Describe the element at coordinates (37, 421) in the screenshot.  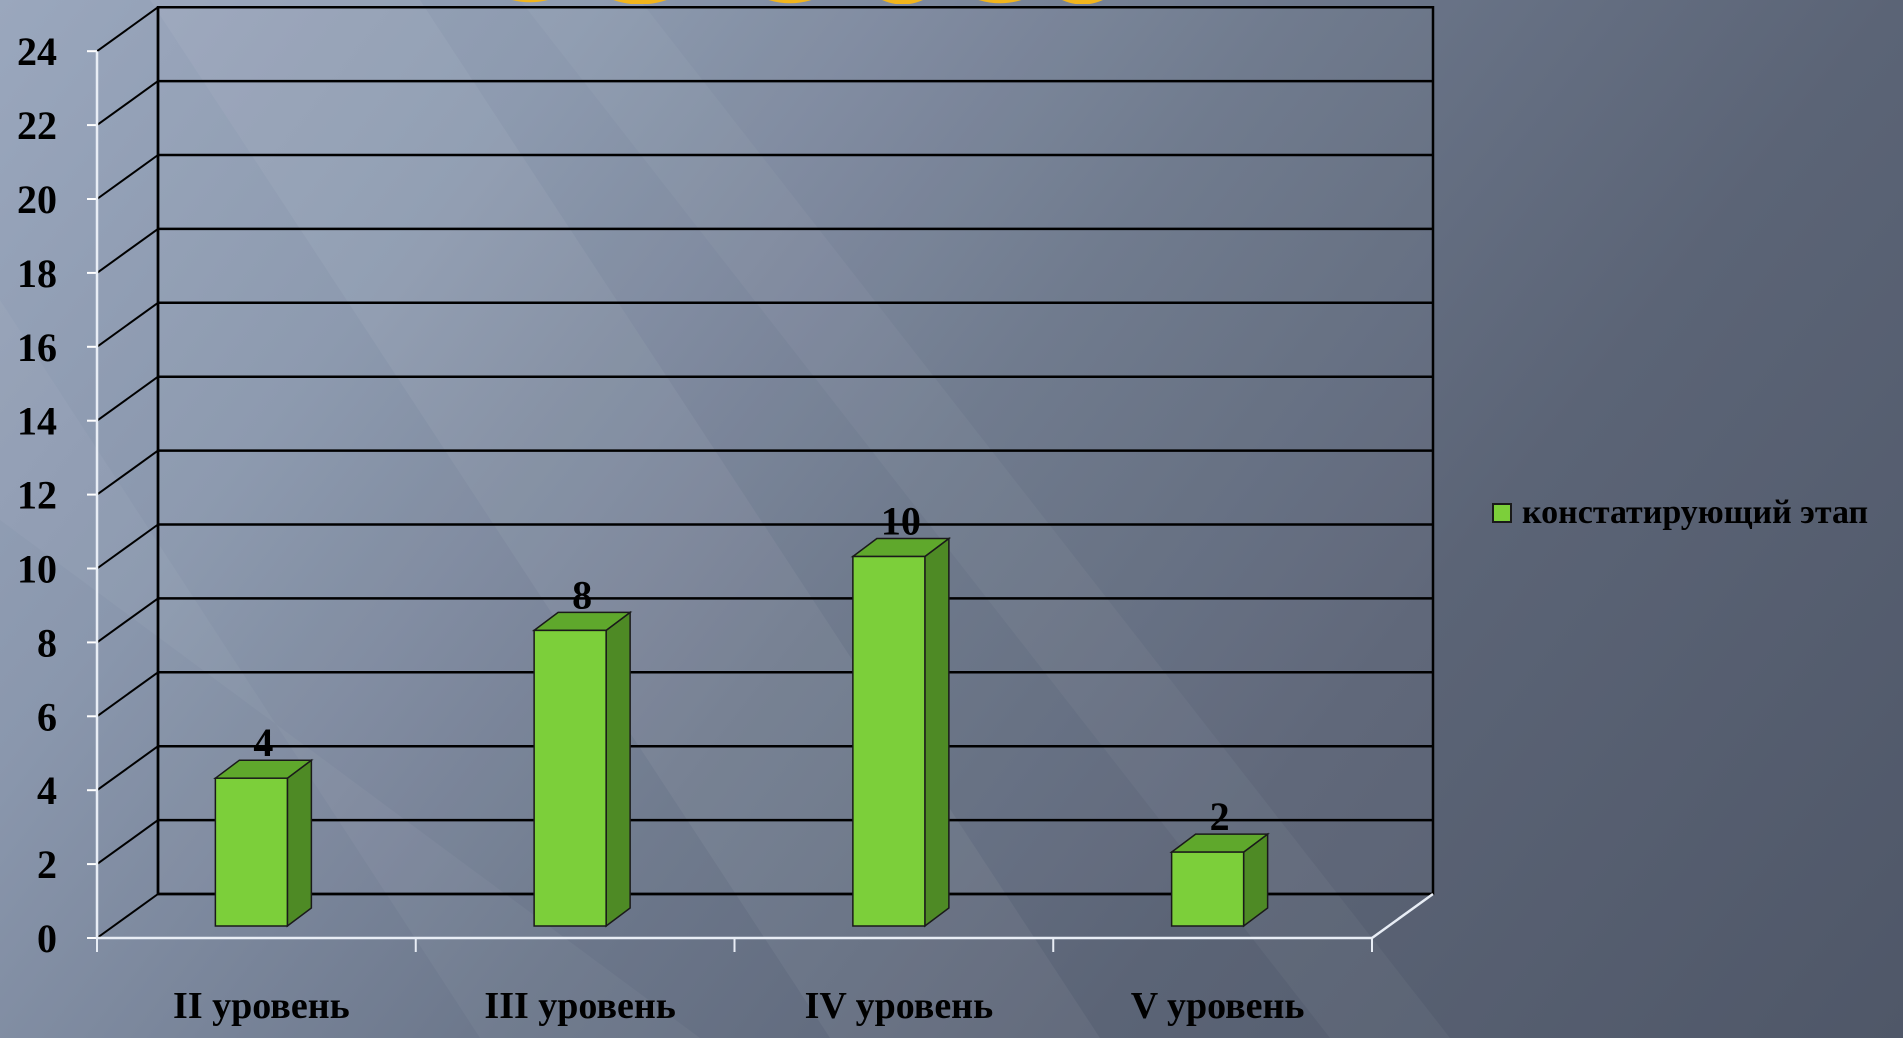
I see `y-tick-label: 14` at that location.